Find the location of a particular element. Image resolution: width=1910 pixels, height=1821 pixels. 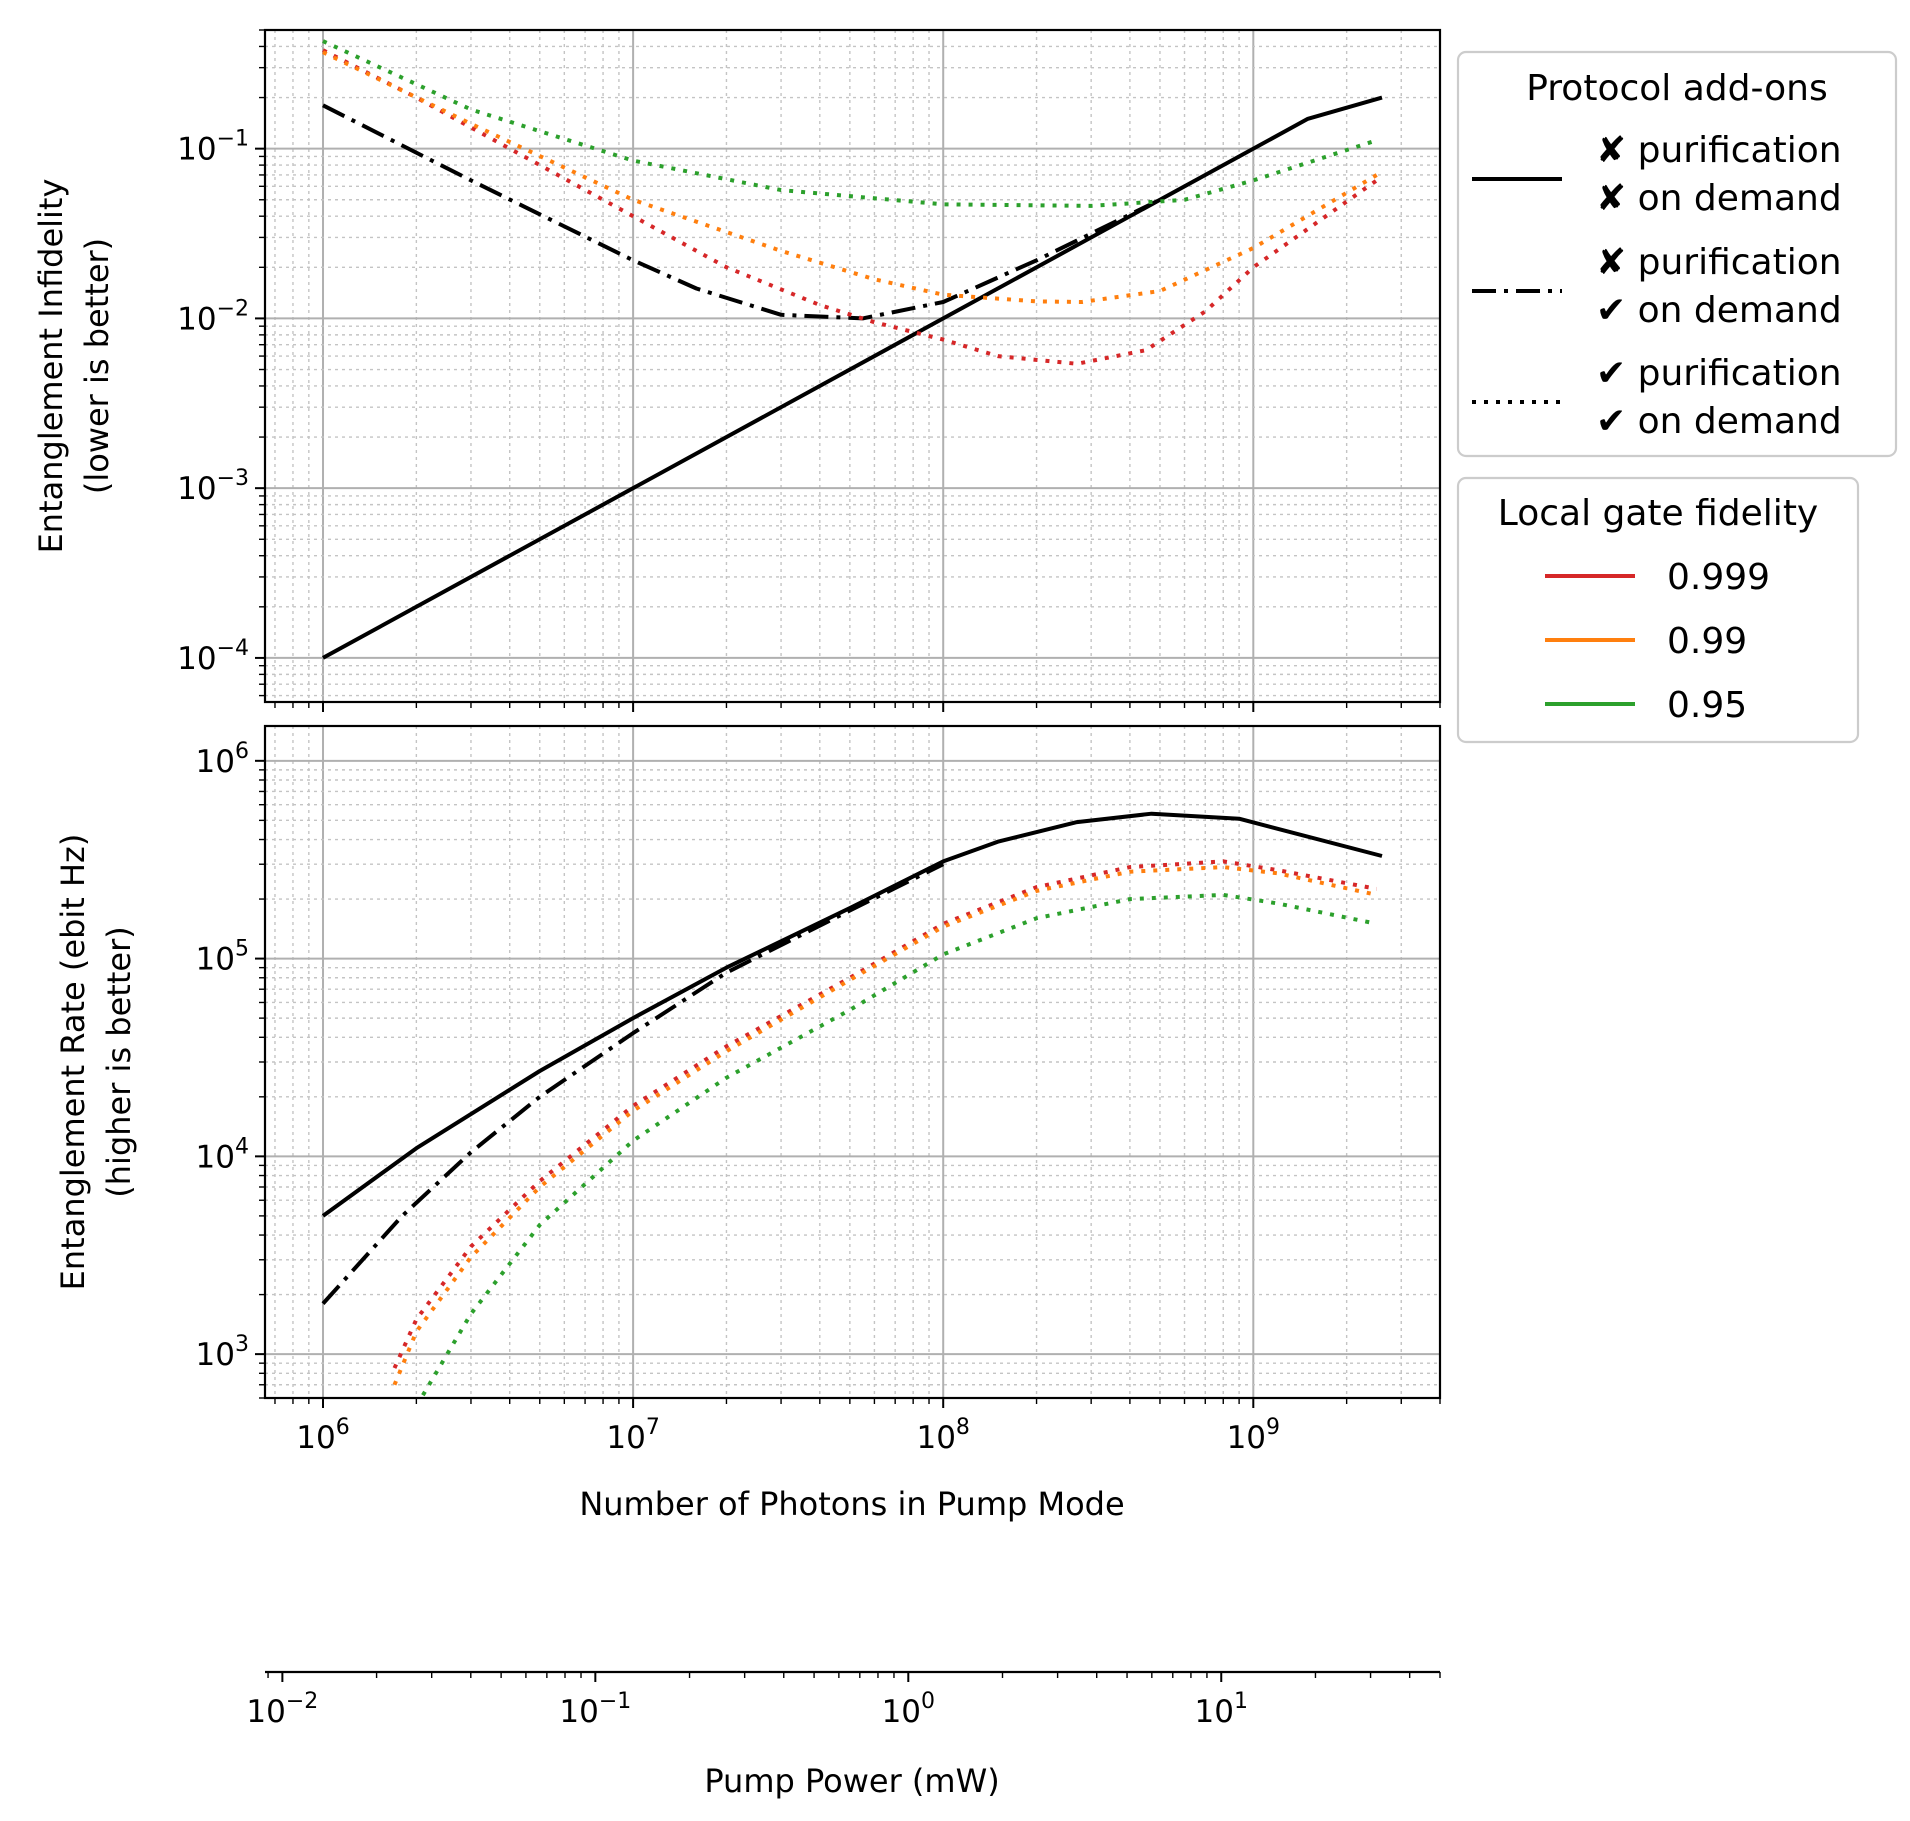

power-x-tick-label: 10⁻² is located at coordinates (282, 1709).